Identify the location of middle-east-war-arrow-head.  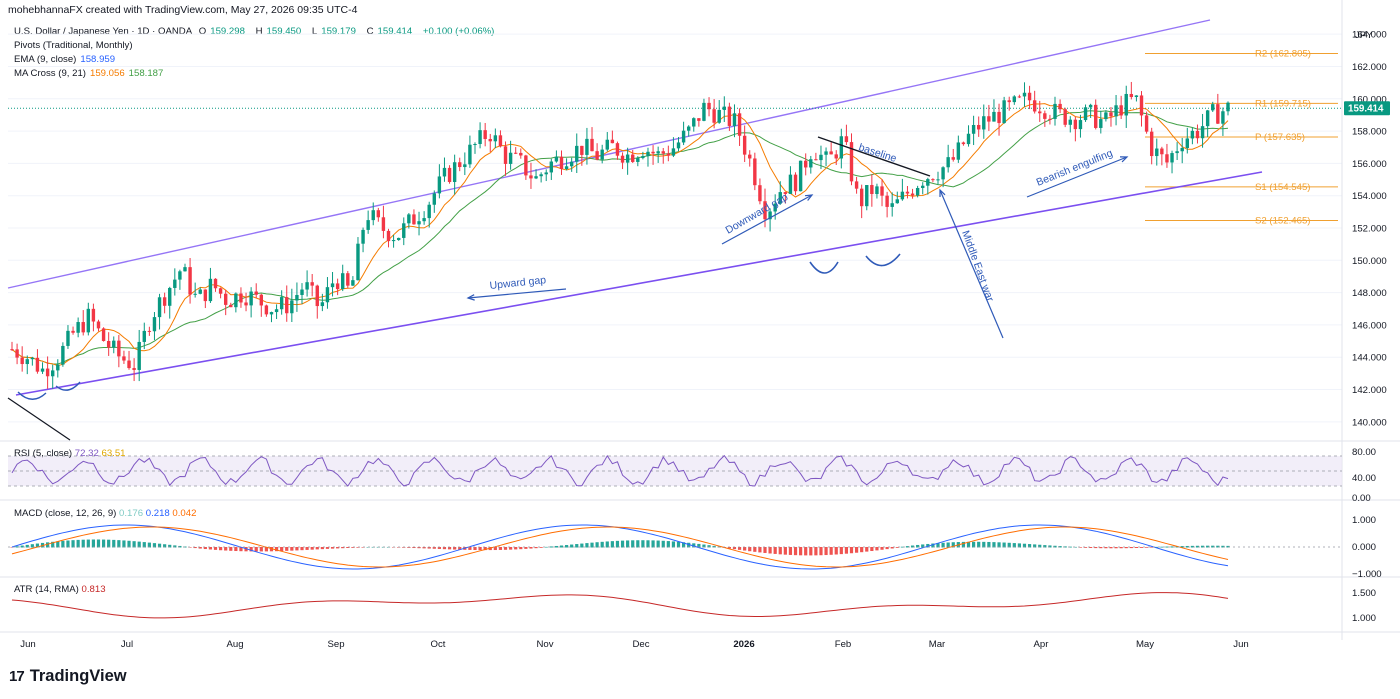
(942, 193).